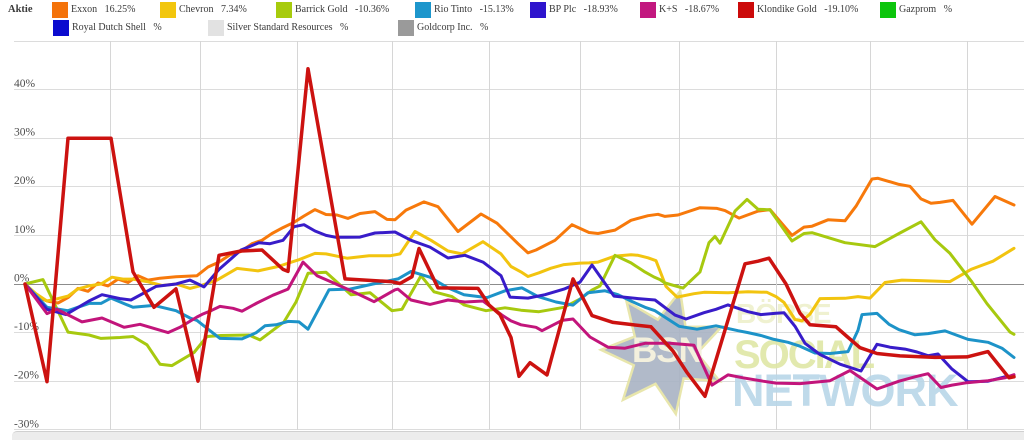 The width and height of the screenshot is (1024, 440). Describe the element at coordinates (26, 424) in the screenshot. I see `svg-text: -30%` at that location.